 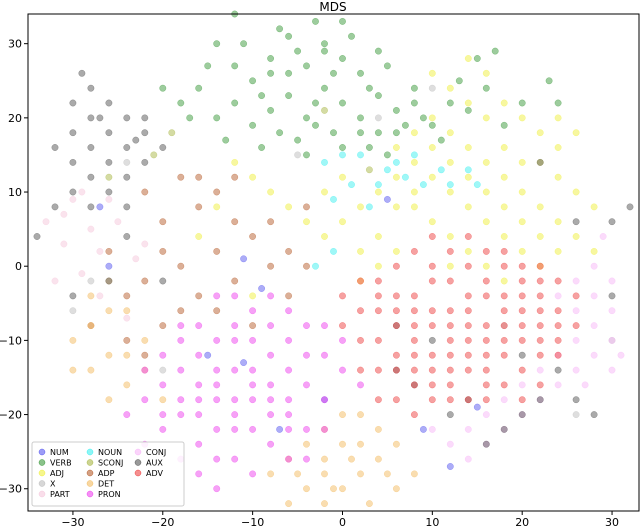 What do you see at coordinates (342, 521) in the screenshot?
I see `x-tick-label-0: 0` at bounding box center [342, 521].